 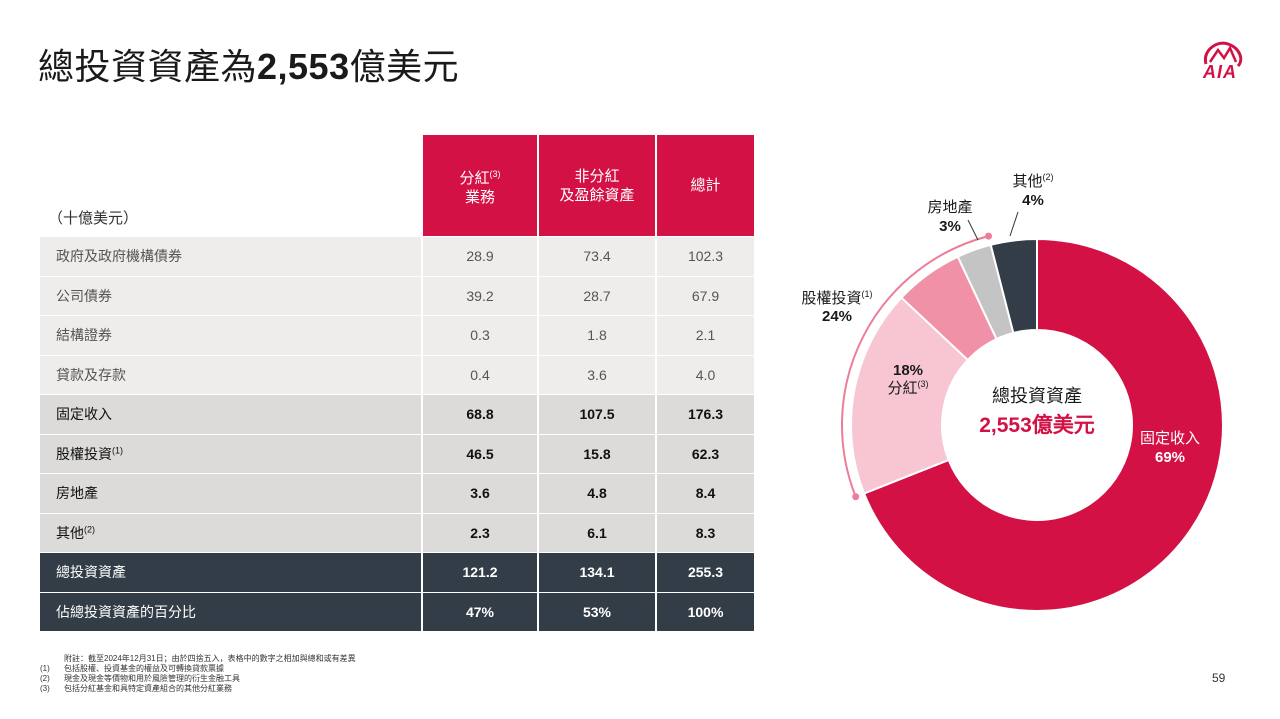 I want to click on table-row: 固定收入 68.8 107.5 176.3, so click(x=398, y=414).